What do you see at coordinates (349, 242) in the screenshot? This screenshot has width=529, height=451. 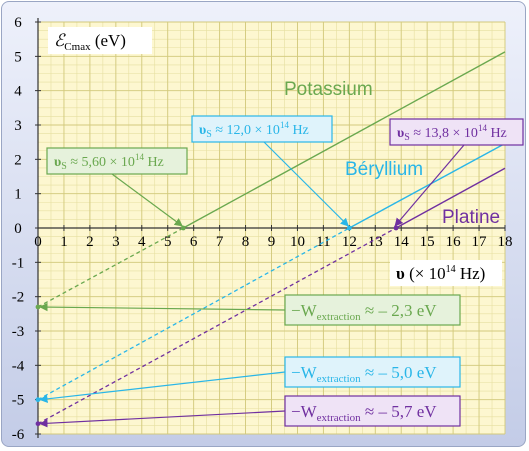 I see `x-tick-label: 12` at bounding box center [349, 242].